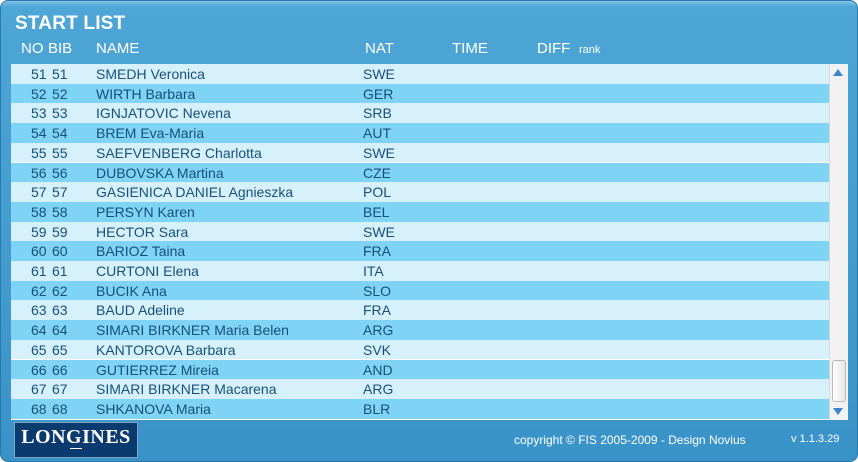  What do you see at coordinates (39, 389) in the screenshot?
I see `cell-no: 67` at bounding box center [39, 389].